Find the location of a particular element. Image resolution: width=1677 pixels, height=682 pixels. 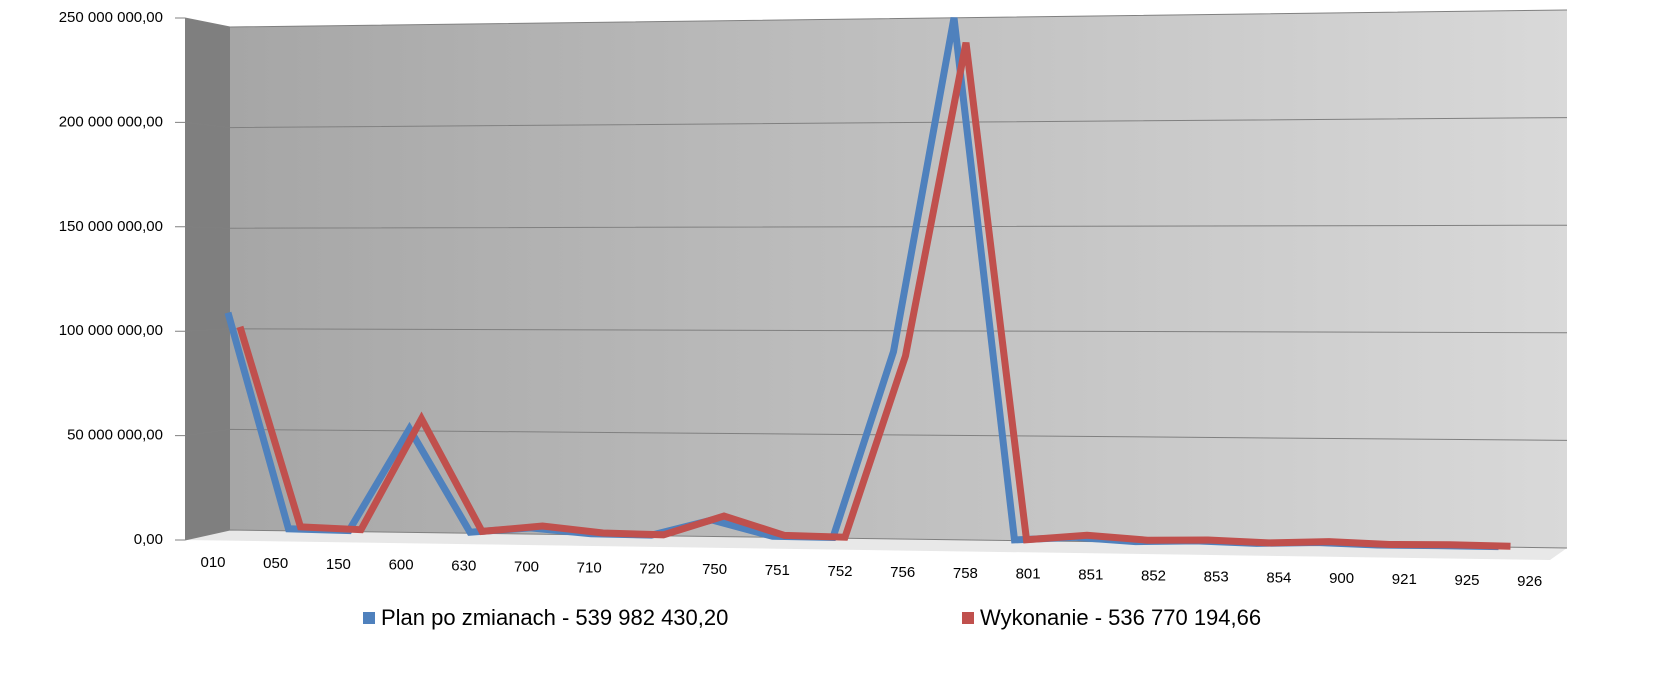

x-tick-label: 720 is located at coordinates (651, 568).